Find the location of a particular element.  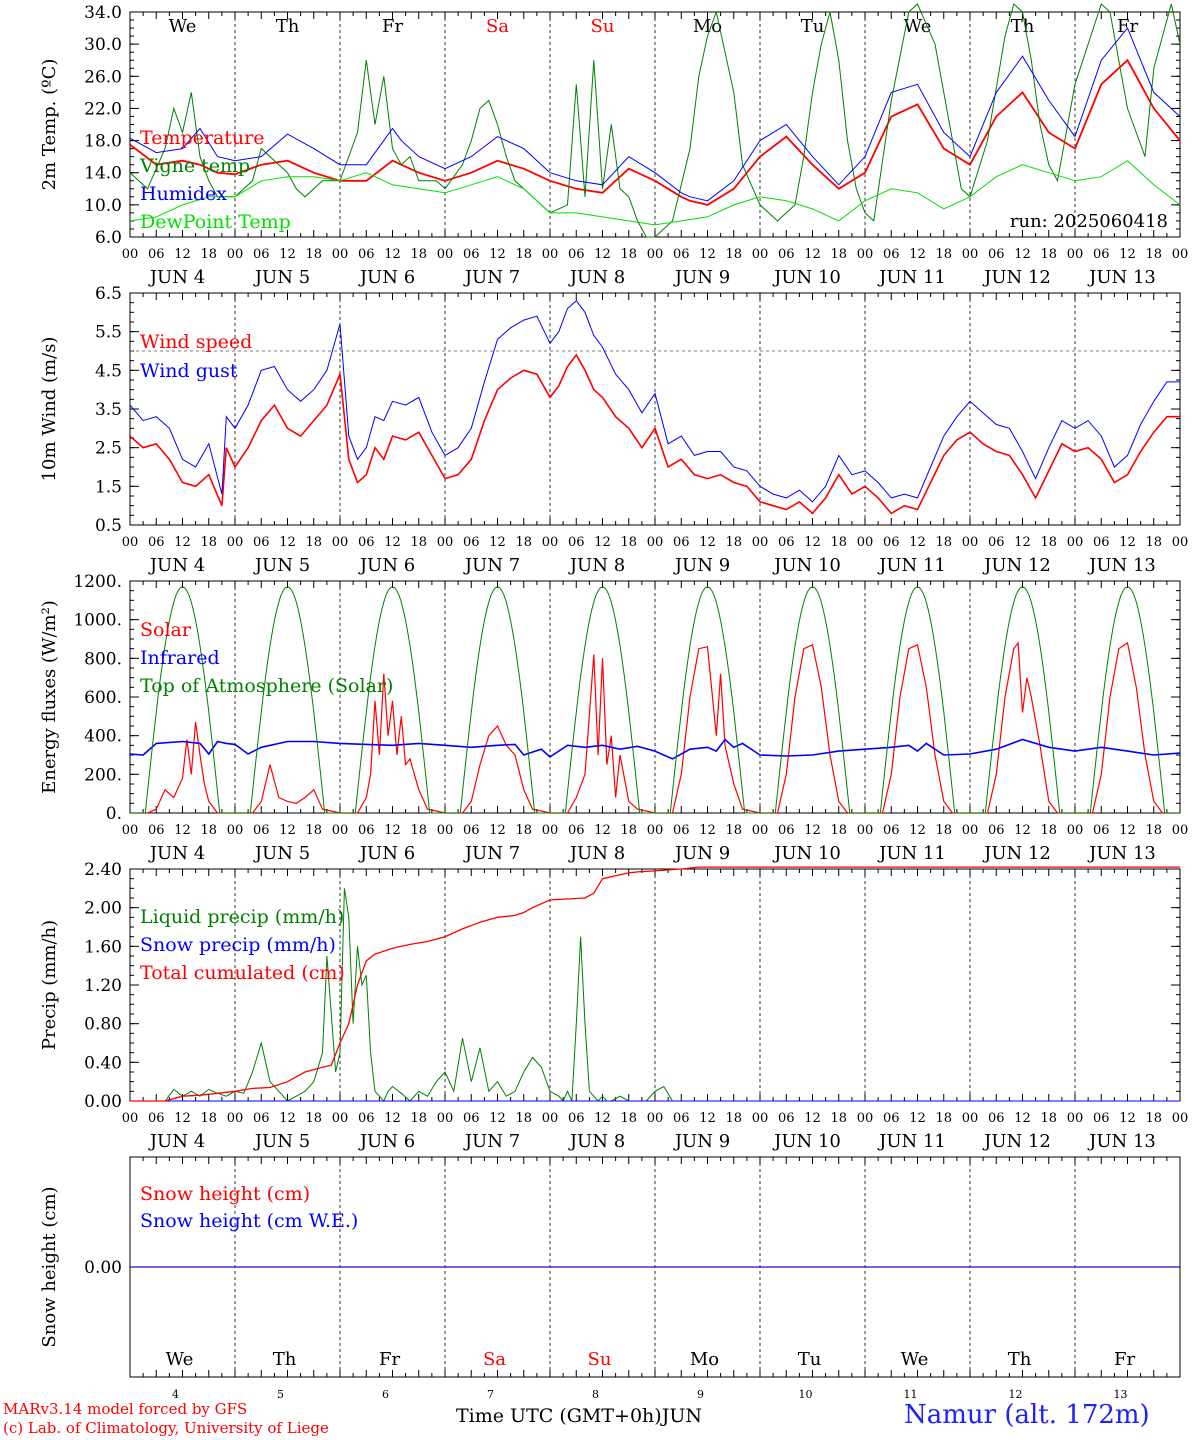

day-of-week-label: Th is located at coordinates (285, 1359).